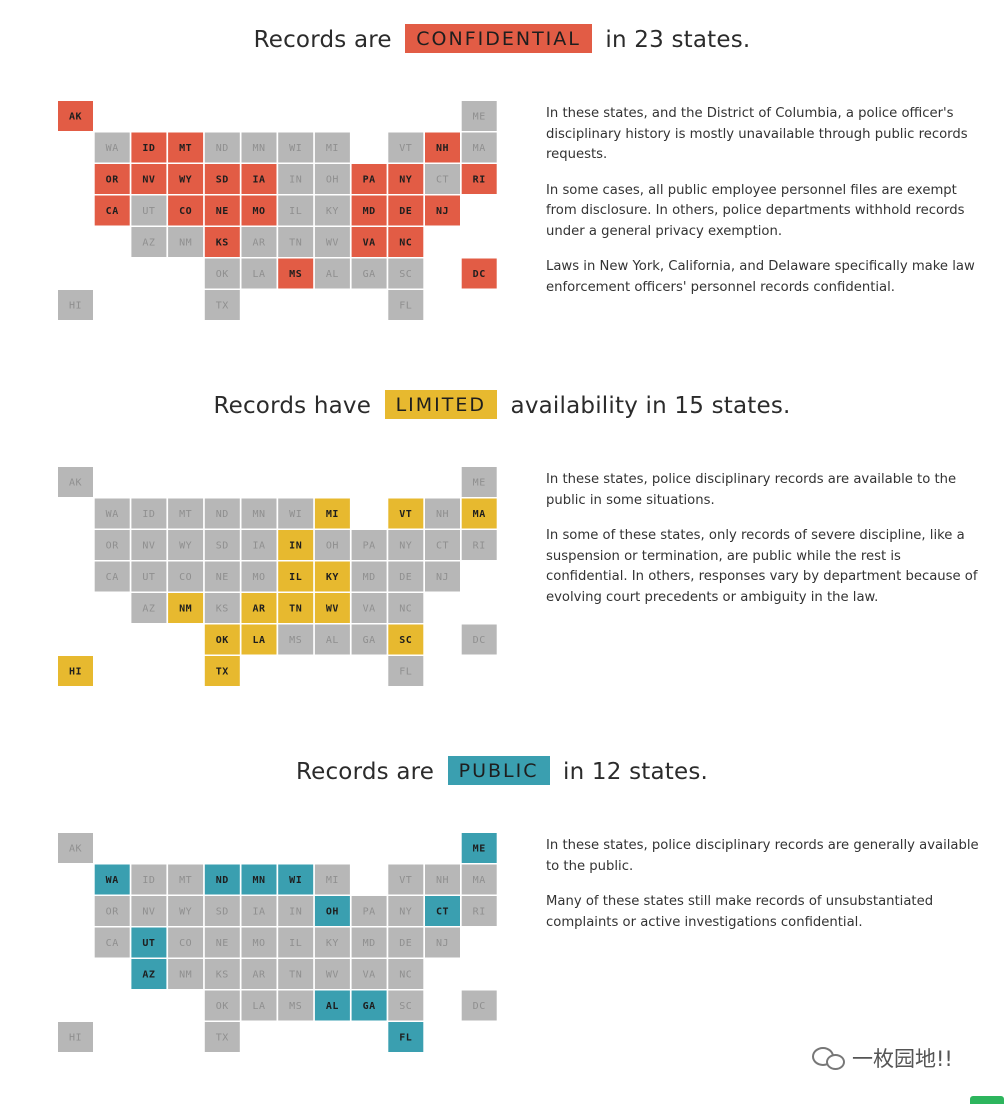  I want to click on state-tile-label: OR, so click(113, 546).